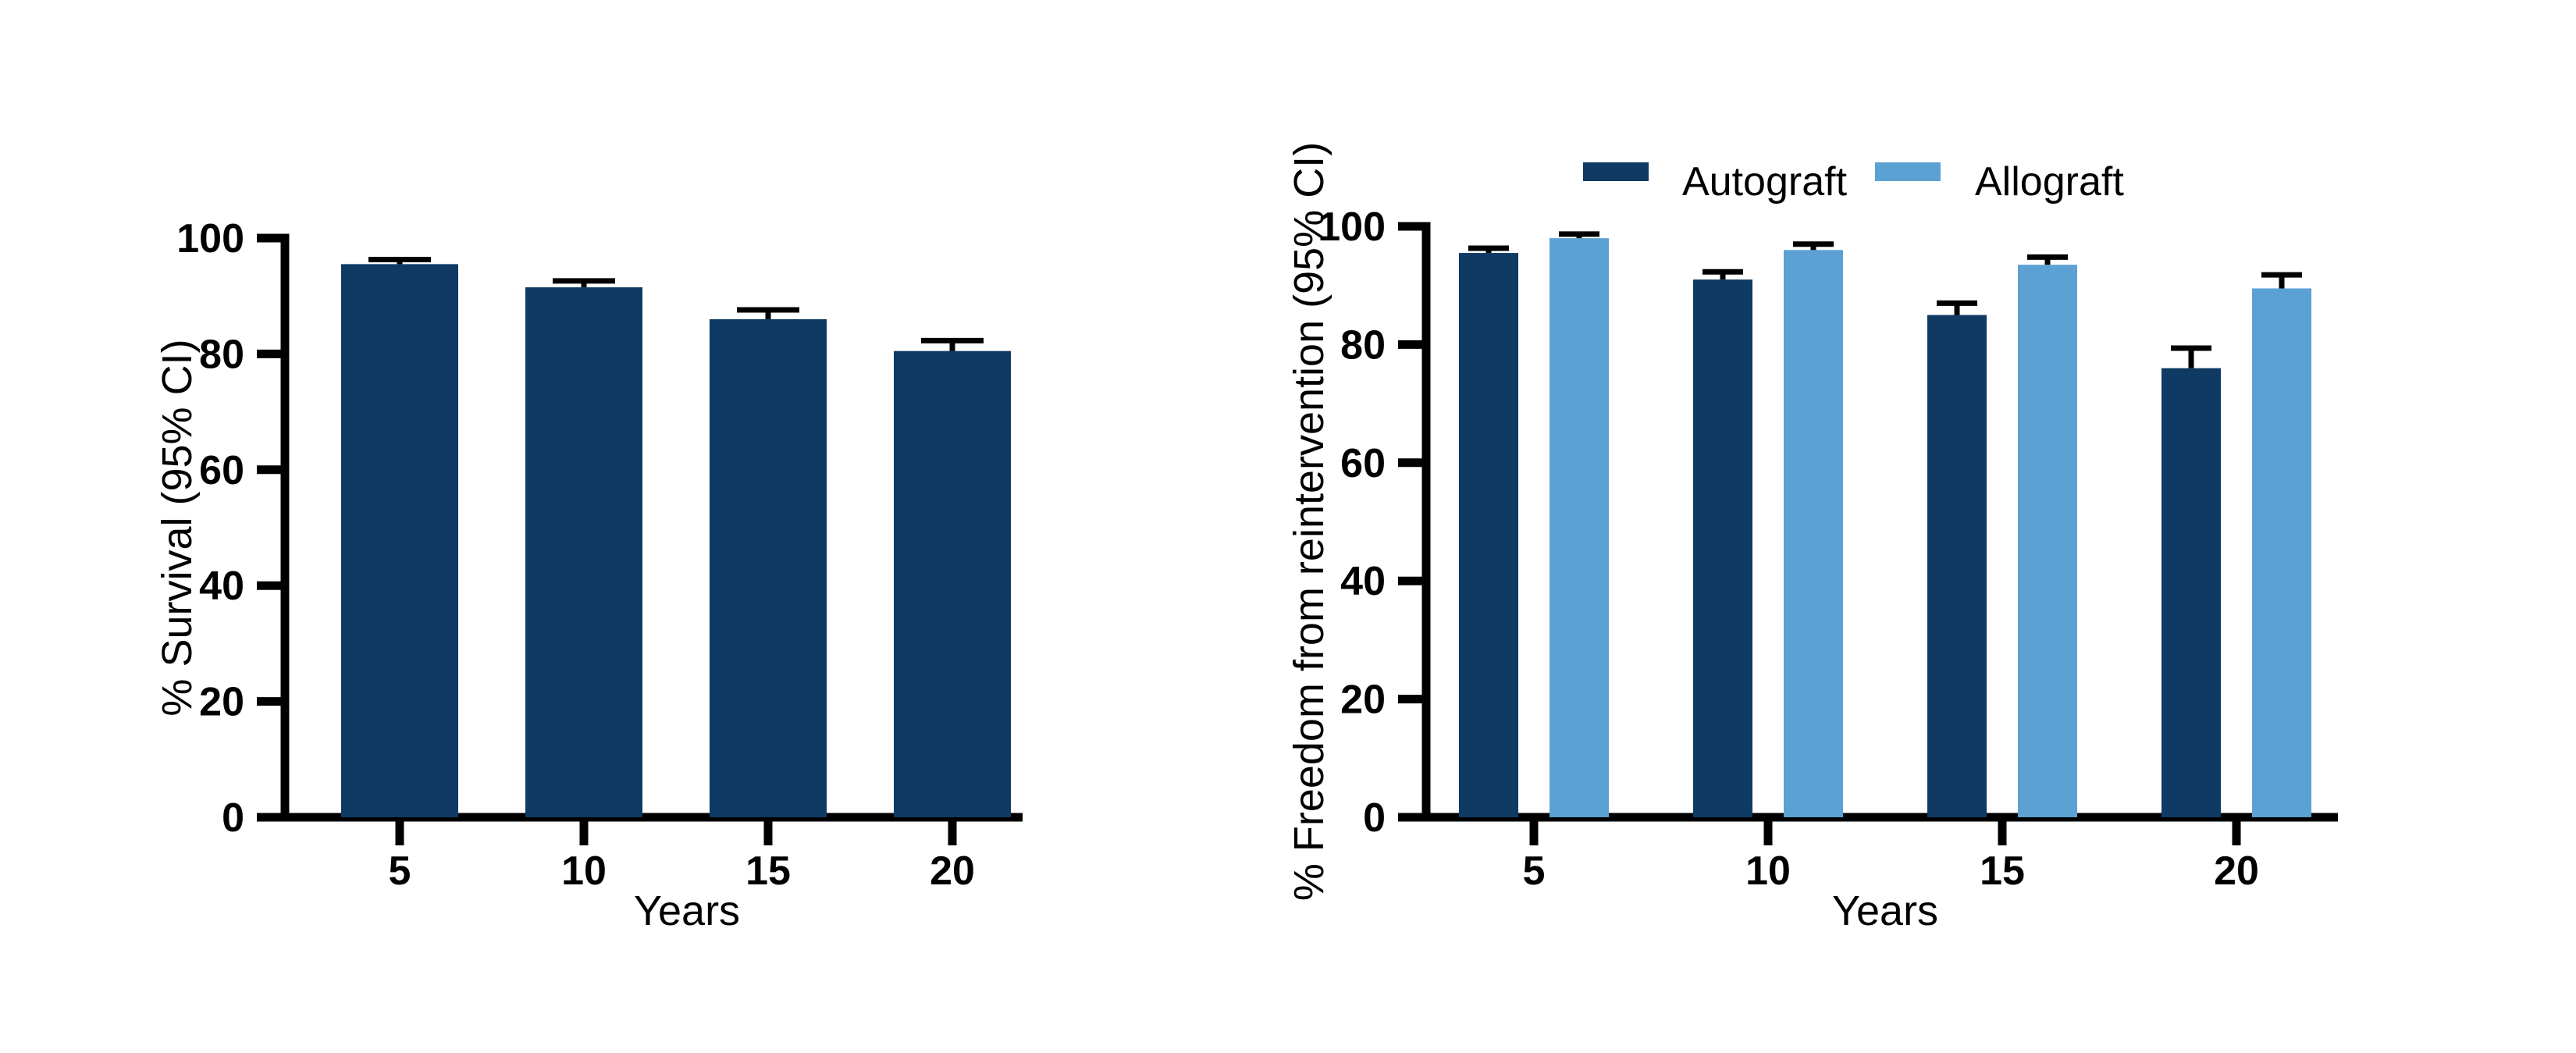  What do you see at coordinates (2281, 552) in the screenshot?
I see `bar-allograft-20yr` at bounding box center [2281, 552].